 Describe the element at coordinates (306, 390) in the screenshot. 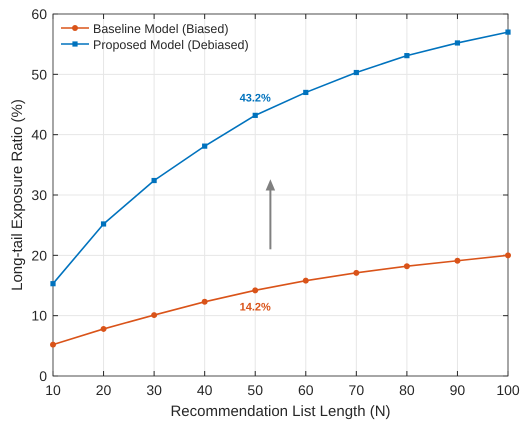

I see `x-tick-label: 60` at that location.